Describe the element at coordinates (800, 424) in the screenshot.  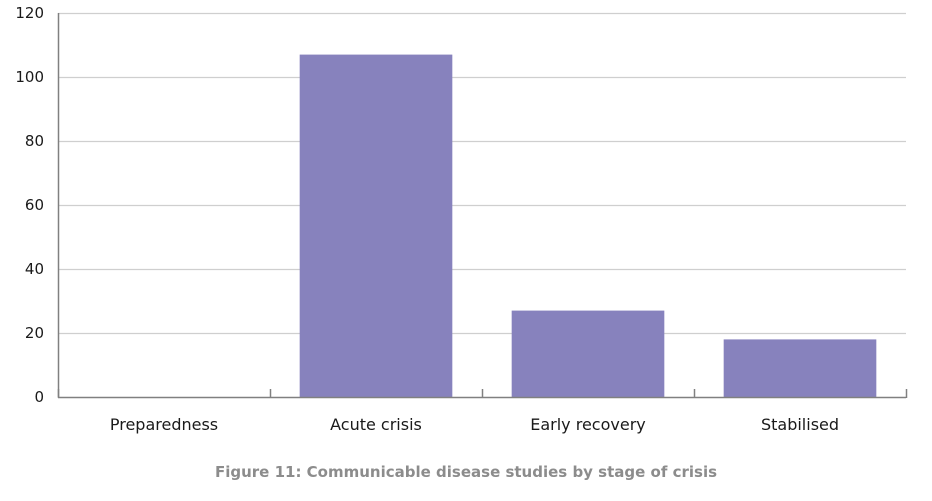
I see `x-category-label: Stabilised` at that location.